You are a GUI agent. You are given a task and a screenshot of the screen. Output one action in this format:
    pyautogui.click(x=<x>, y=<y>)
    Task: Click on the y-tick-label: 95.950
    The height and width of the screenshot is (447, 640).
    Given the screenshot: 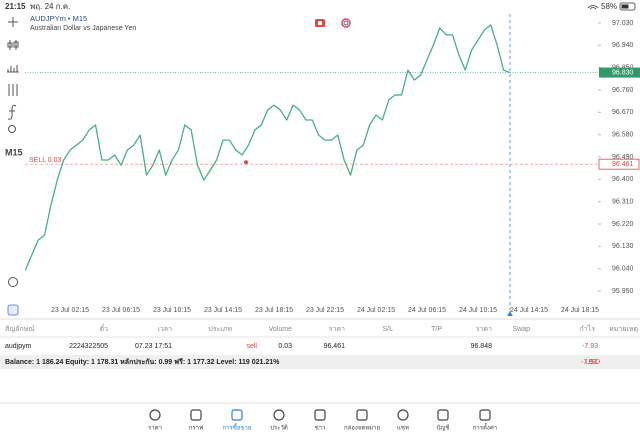 What is the action you would take?
    pyautogui.click(x=623, y=291)
    